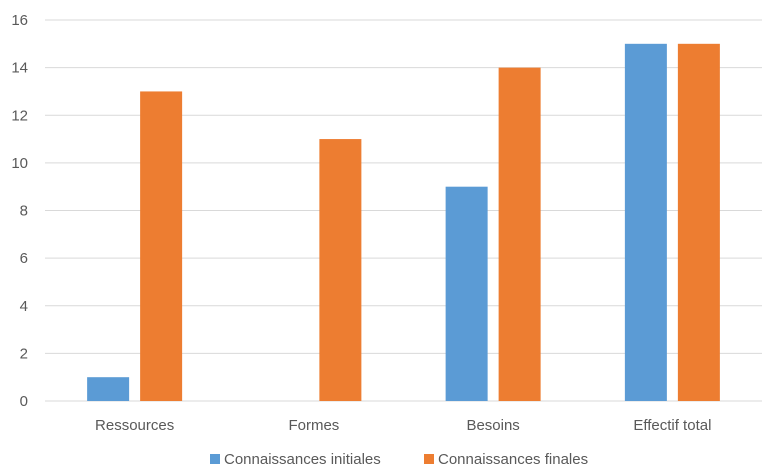 The image size is (772, 476). I want to click on x-category-label: Ressources, so click(134, 425).